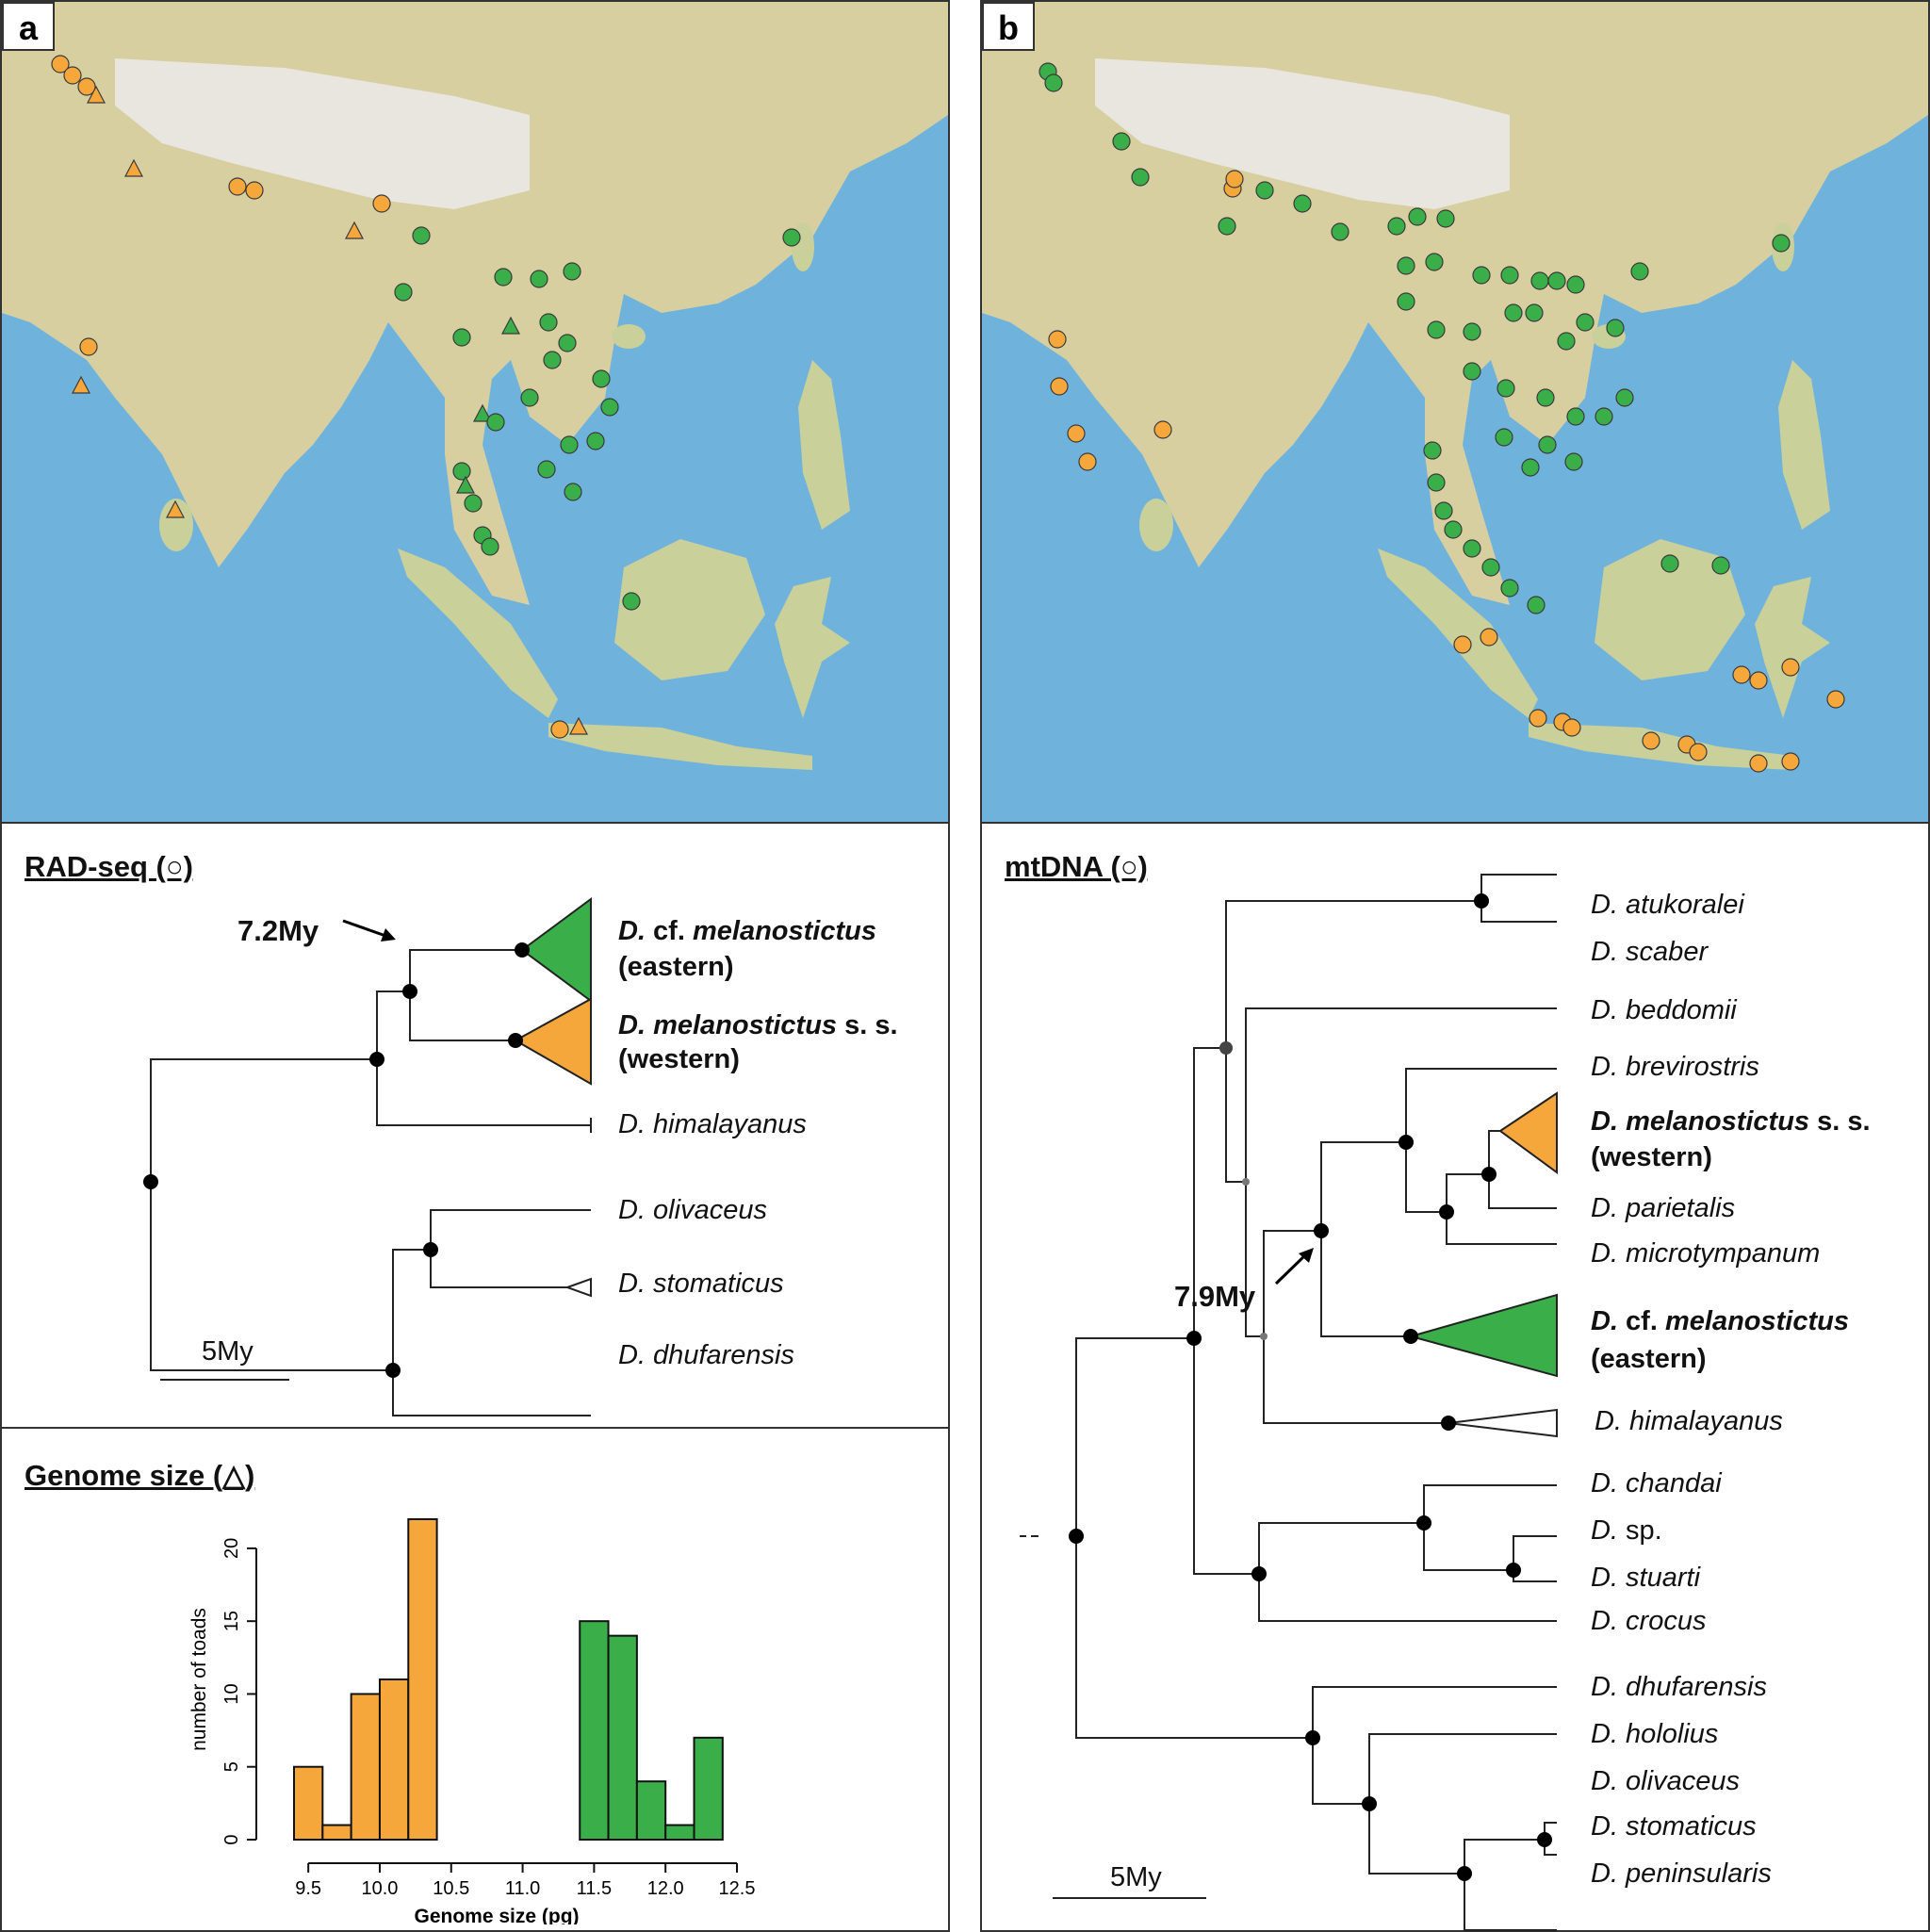 This screenshot has height=1932, width=1930. I want to click on mt-title: mtDNA (○), so click(1076, 866).